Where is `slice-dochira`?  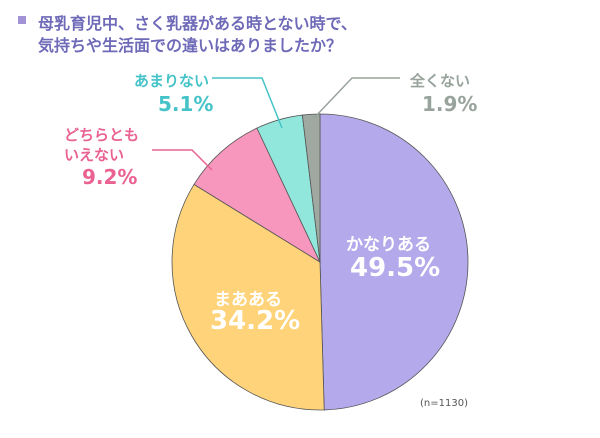 slice-dochira is located at coordinates (257, 195).